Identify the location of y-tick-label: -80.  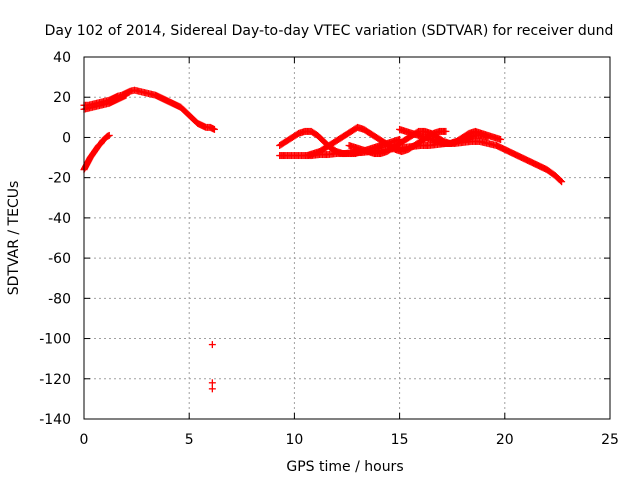
(59, 299).